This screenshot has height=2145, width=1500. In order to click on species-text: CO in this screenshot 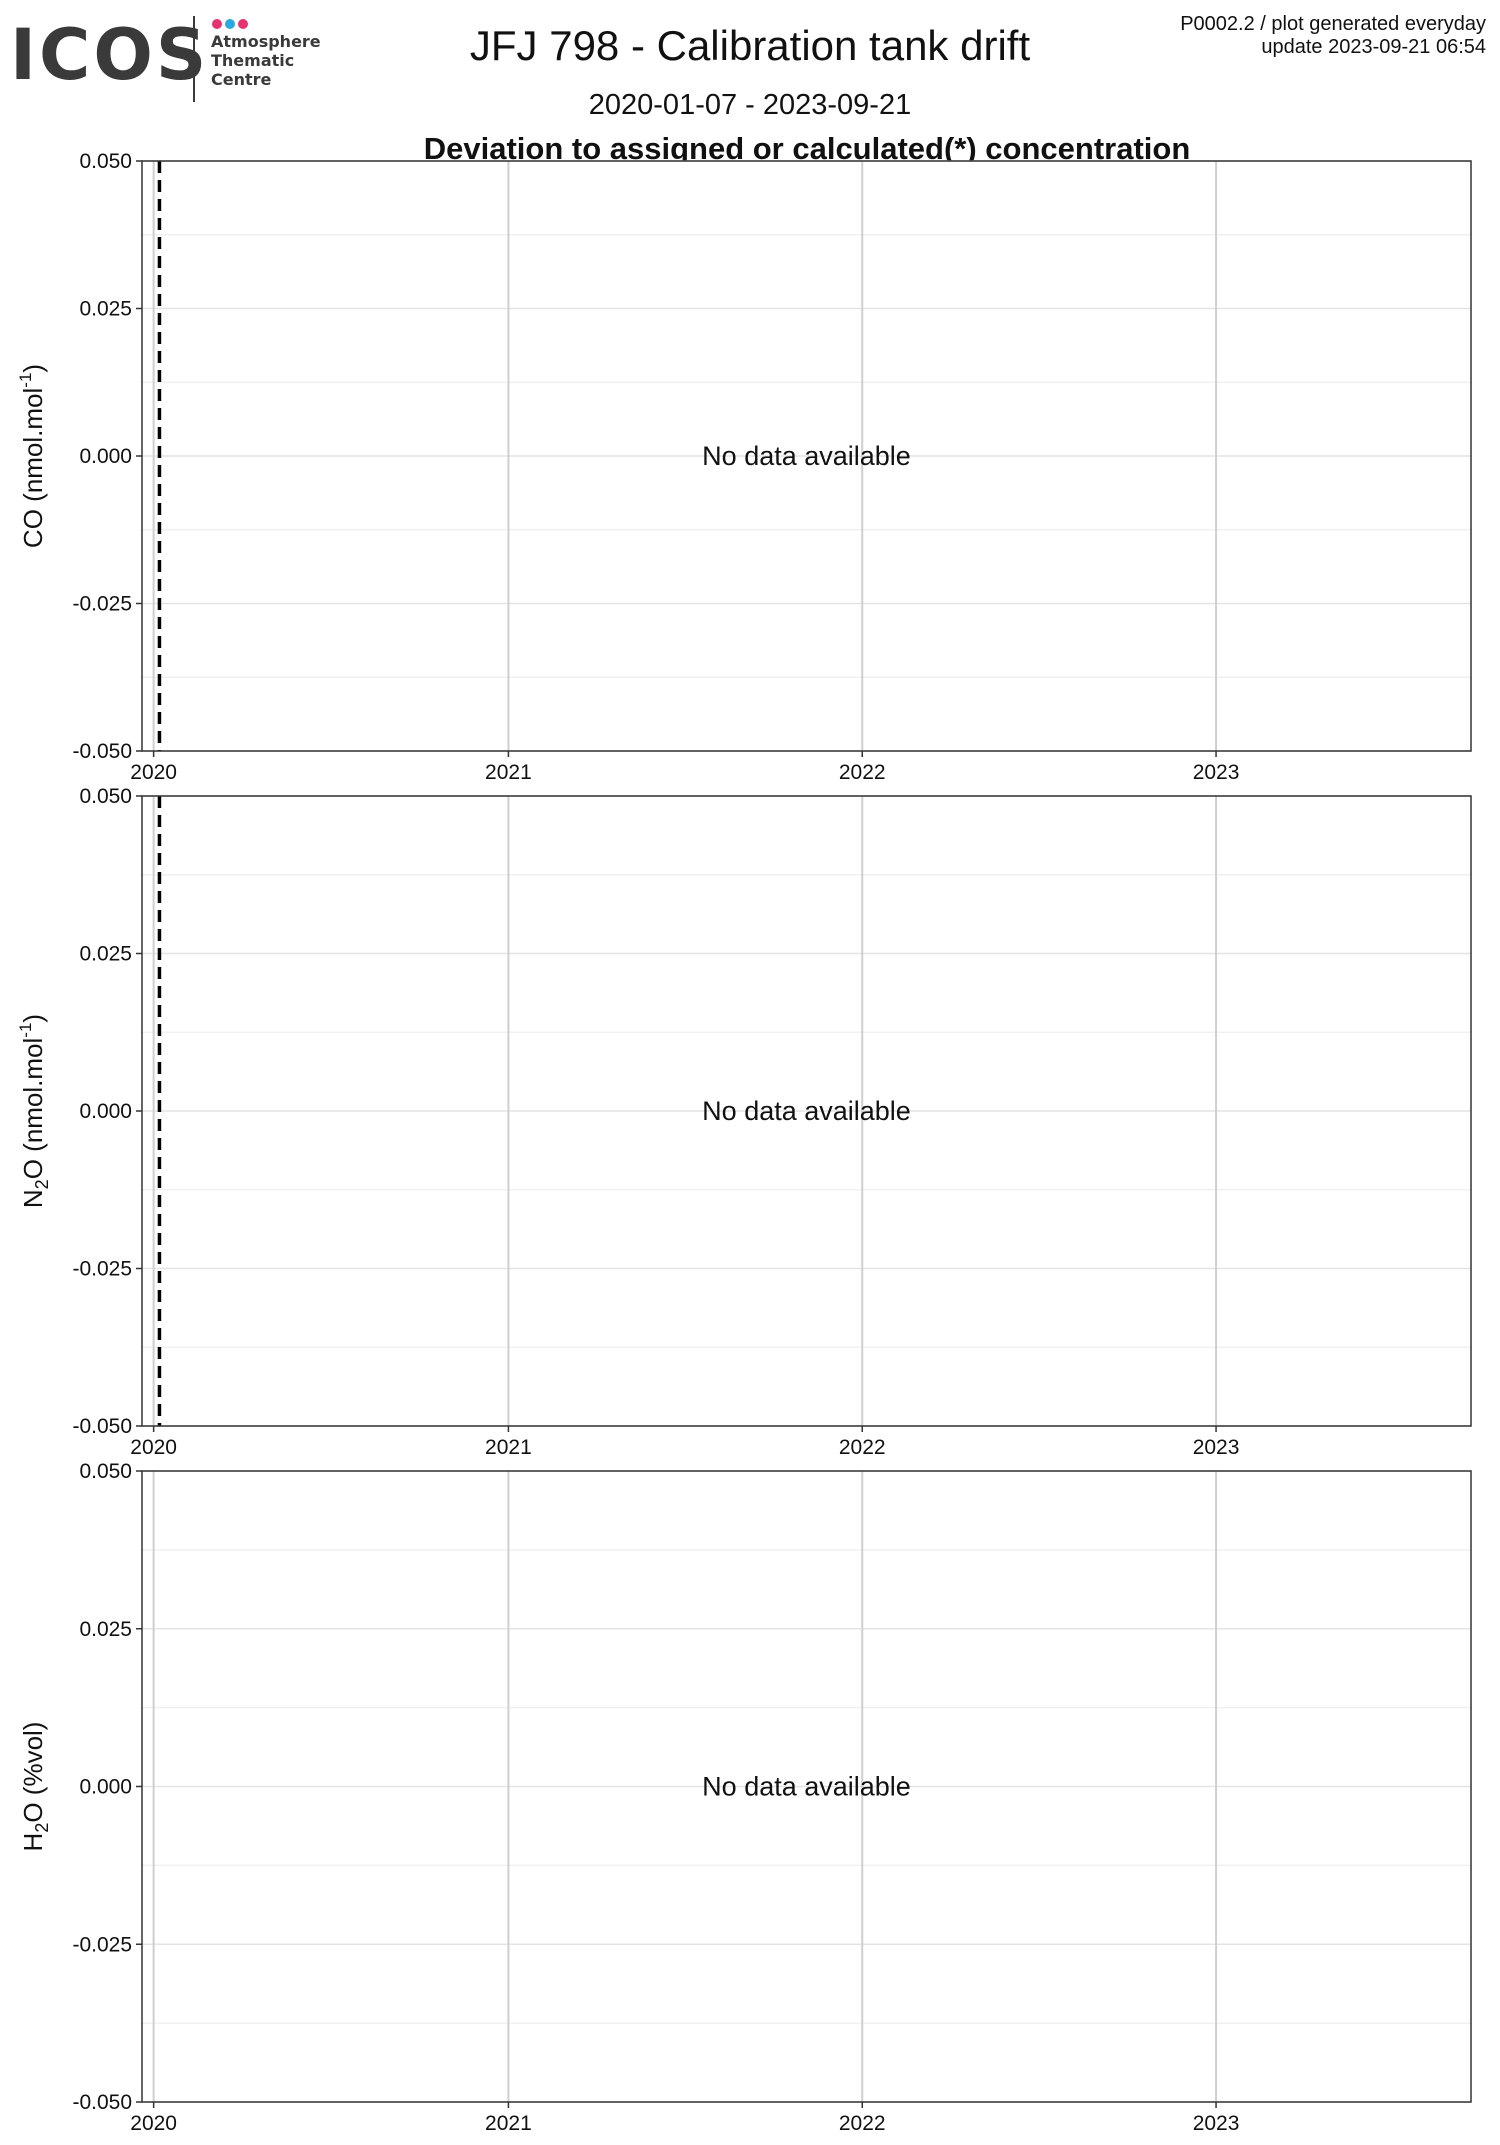, I will do `click(33, 525)`.